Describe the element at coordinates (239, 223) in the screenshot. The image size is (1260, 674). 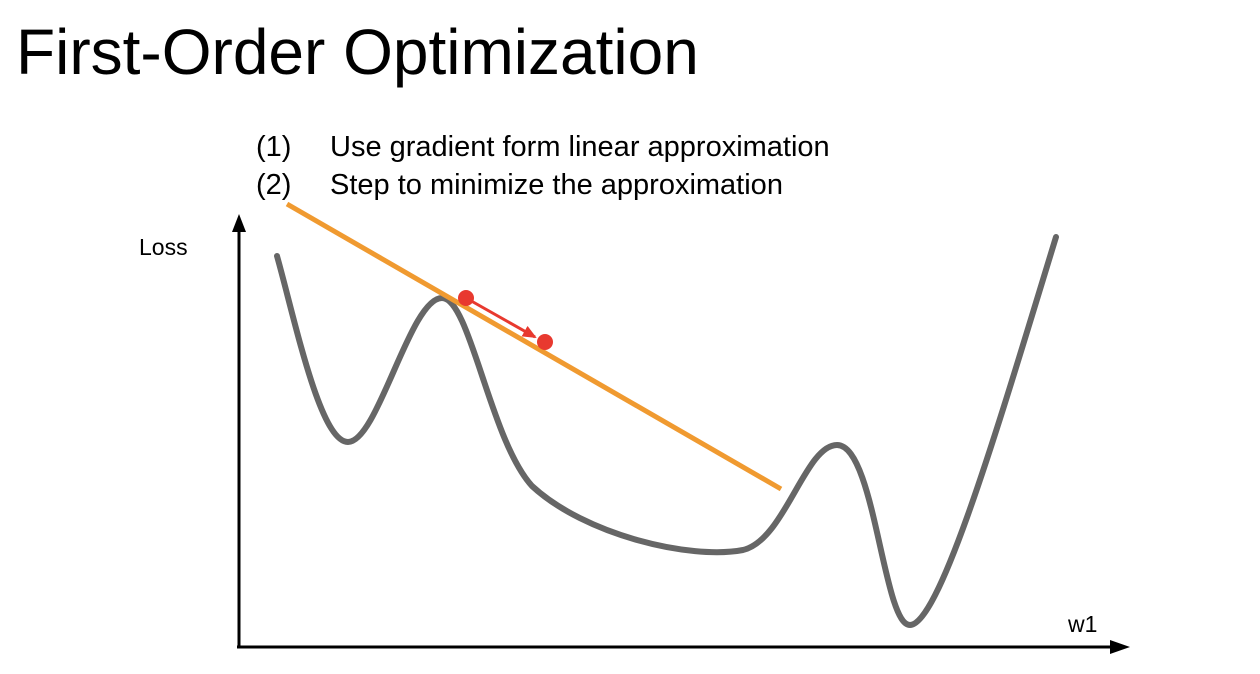
I see `y-axis-arrow-icon` at that location.